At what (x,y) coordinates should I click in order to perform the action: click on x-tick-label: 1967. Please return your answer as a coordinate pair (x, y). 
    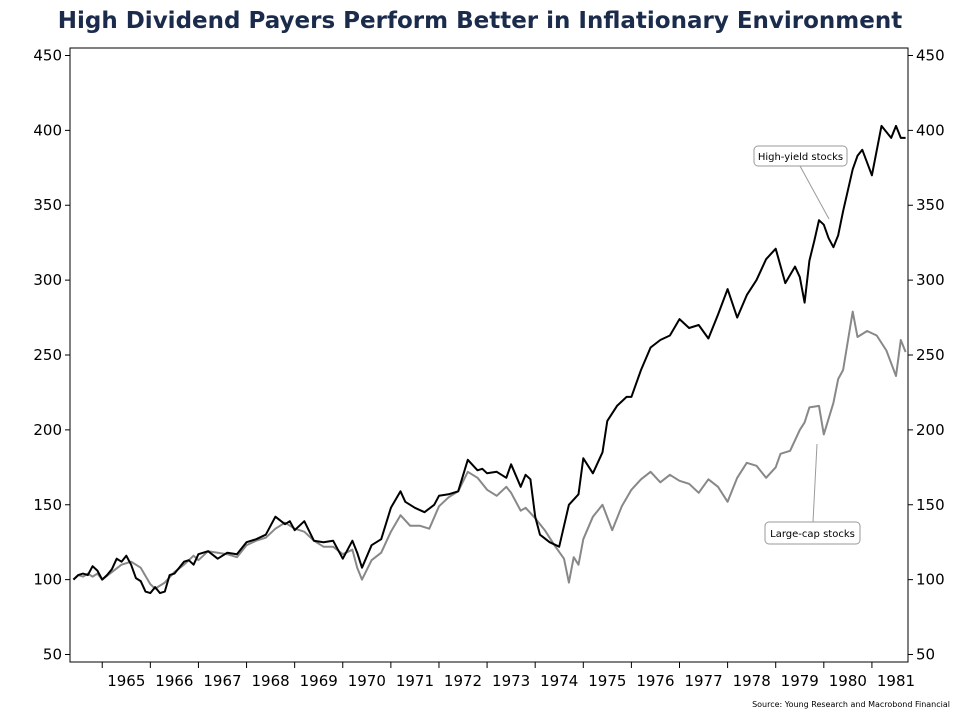
    Looking at the image, I should click on (222, 681).